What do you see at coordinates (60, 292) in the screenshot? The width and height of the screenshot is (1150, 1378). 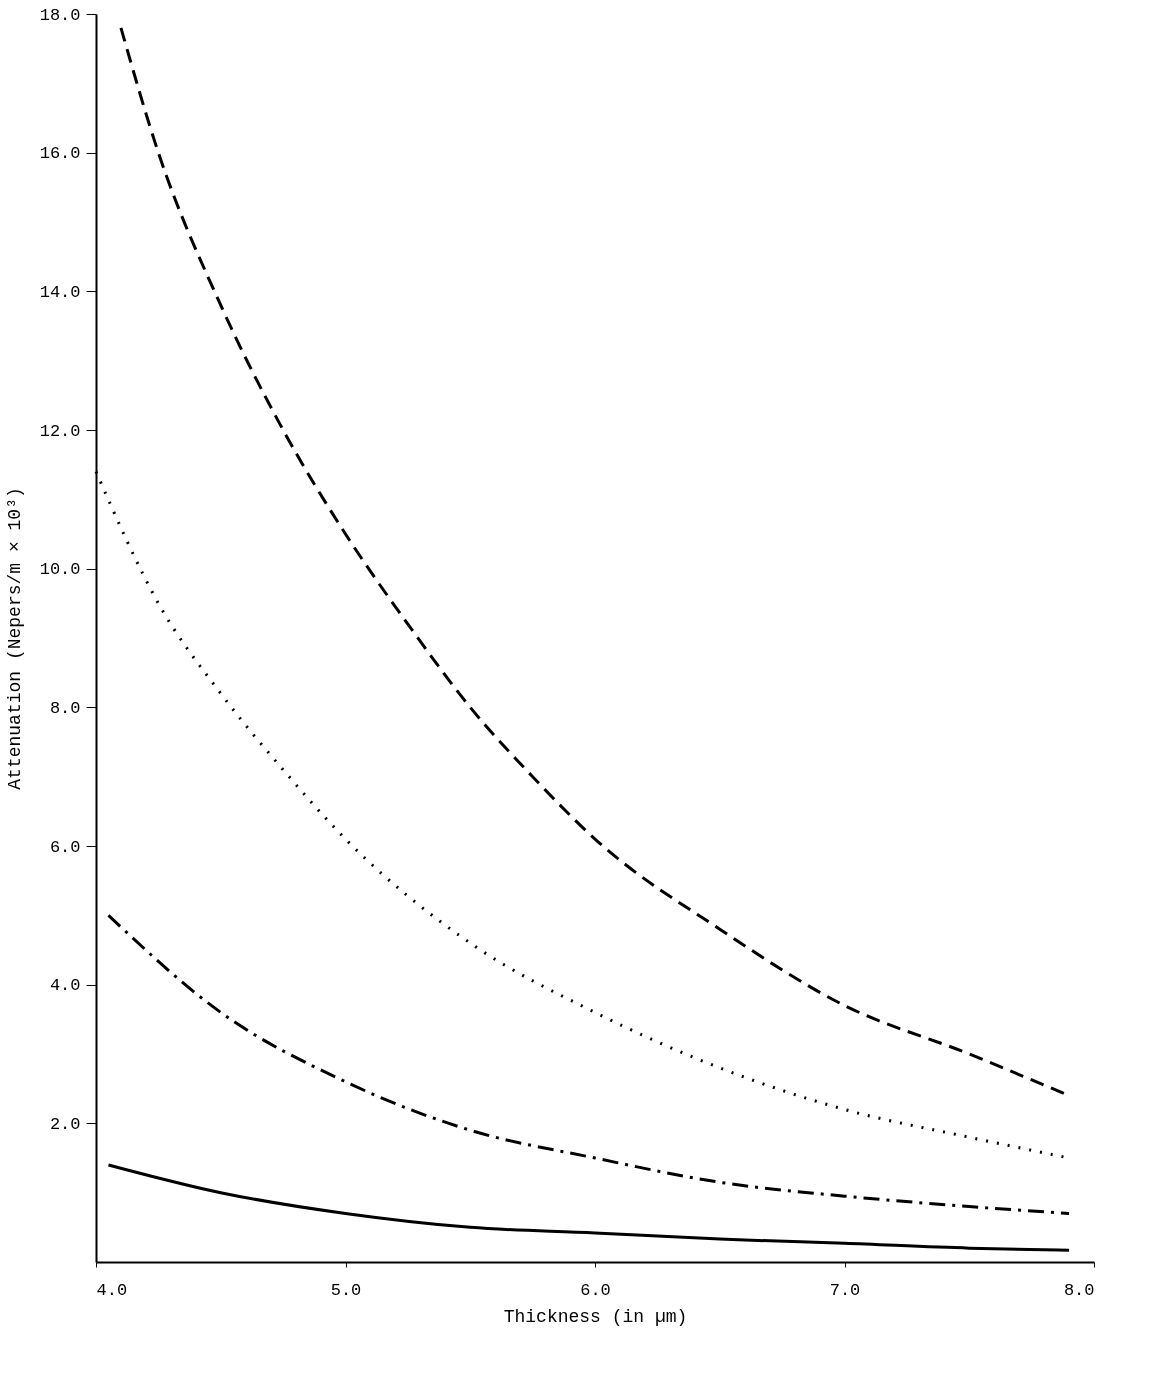 I see `y-tick-label: 14.0` at bounding box center [60, 292].